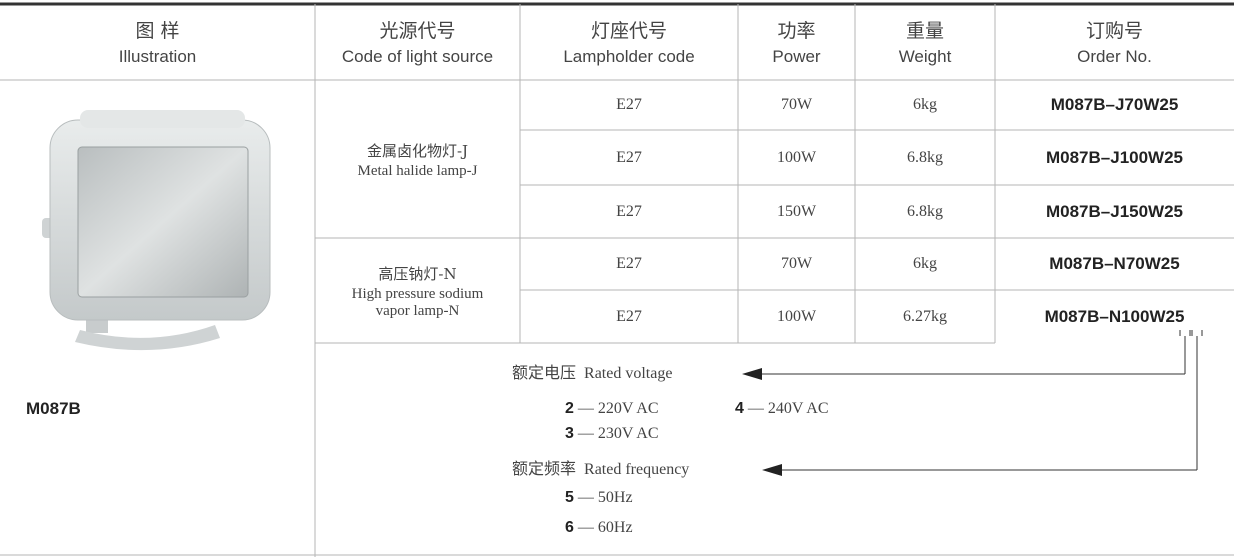 This screenshot has width=1234, height=557. What do you see at coordinates (157, 44) in the screenshot?
I see `header-cell: 图 样 Illustration` at bounding box center [157, 44].